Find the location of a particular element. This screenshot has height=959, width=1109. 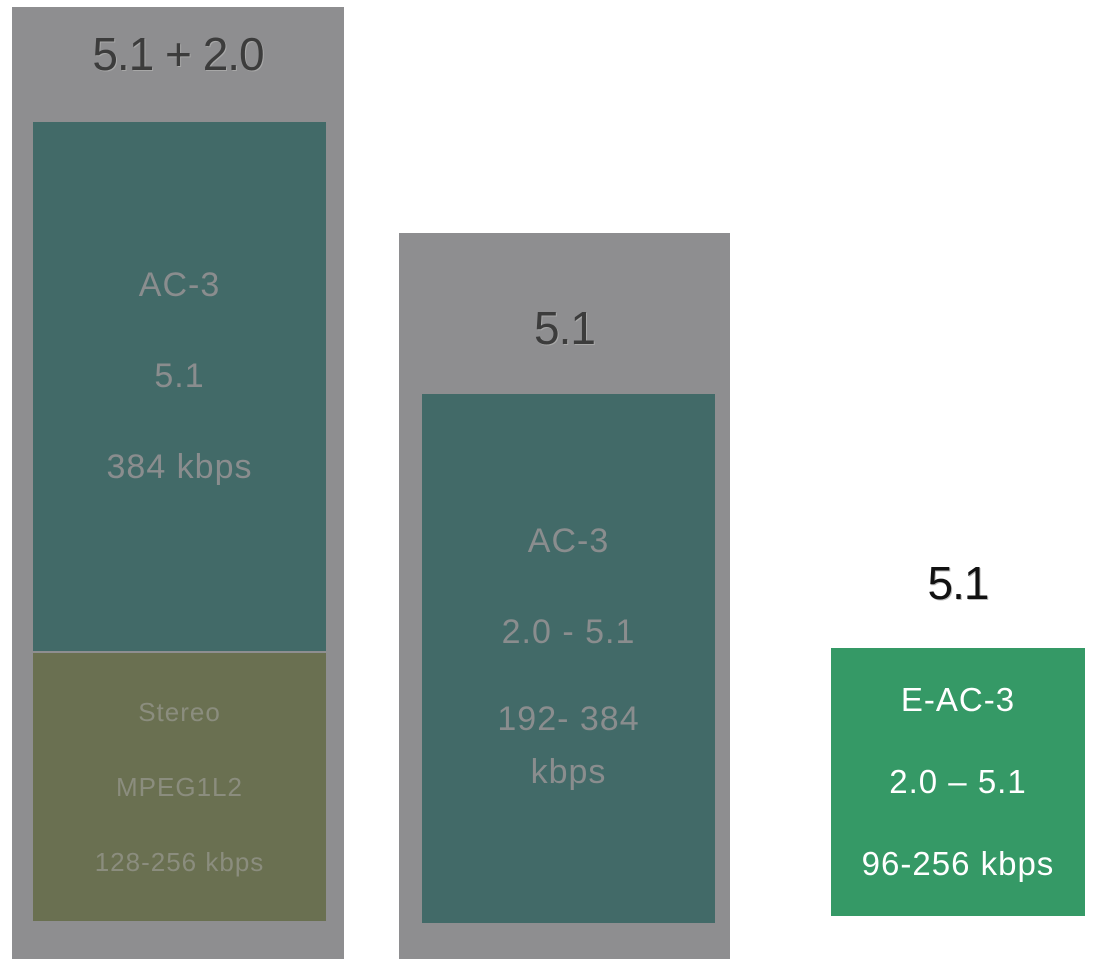

bitrate-label: 192- 384 is located at coordinates (568, 719).